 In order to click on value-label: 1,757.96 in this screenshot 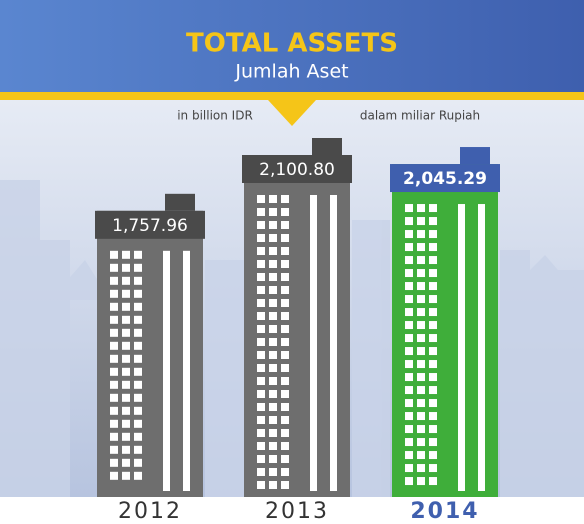, I will do `click(150, 226)`.